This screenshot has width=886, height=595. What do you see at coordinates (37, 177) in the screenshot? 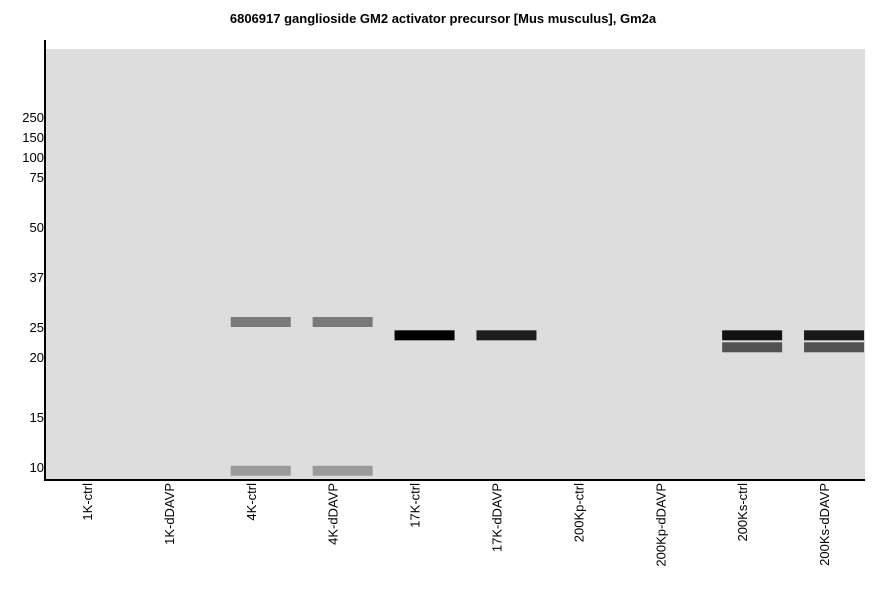
I see `y-tick-label: 75` at bounding box center [37, 177].